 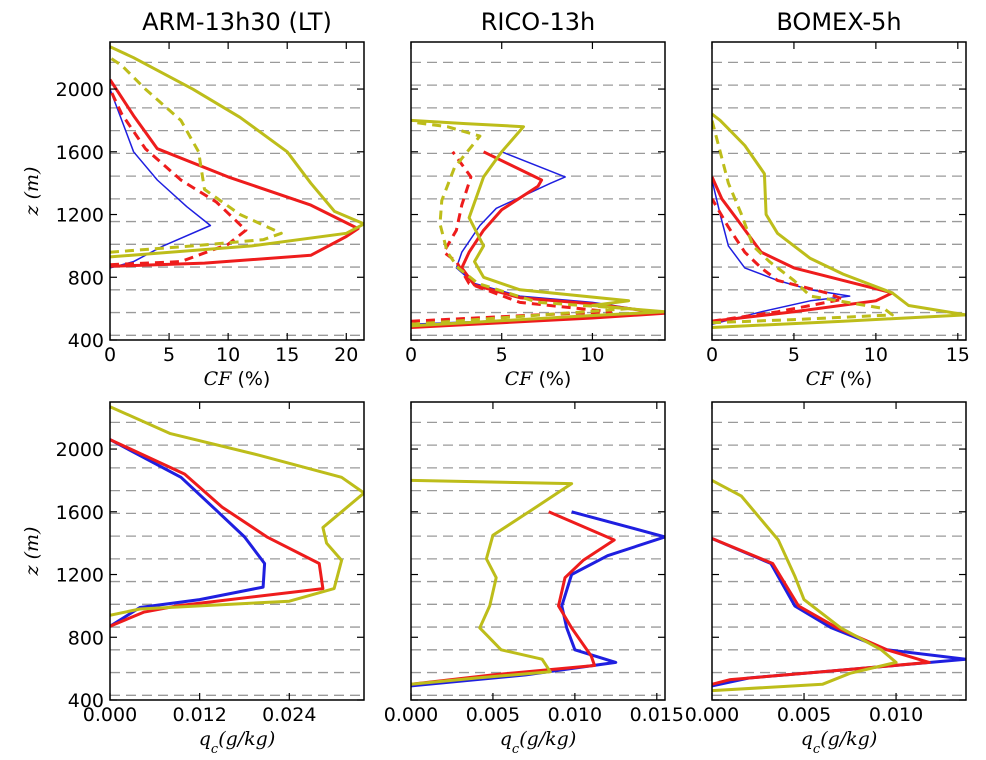 I want to click on panel-title: RICO-13h, so click(x=538, y=22).